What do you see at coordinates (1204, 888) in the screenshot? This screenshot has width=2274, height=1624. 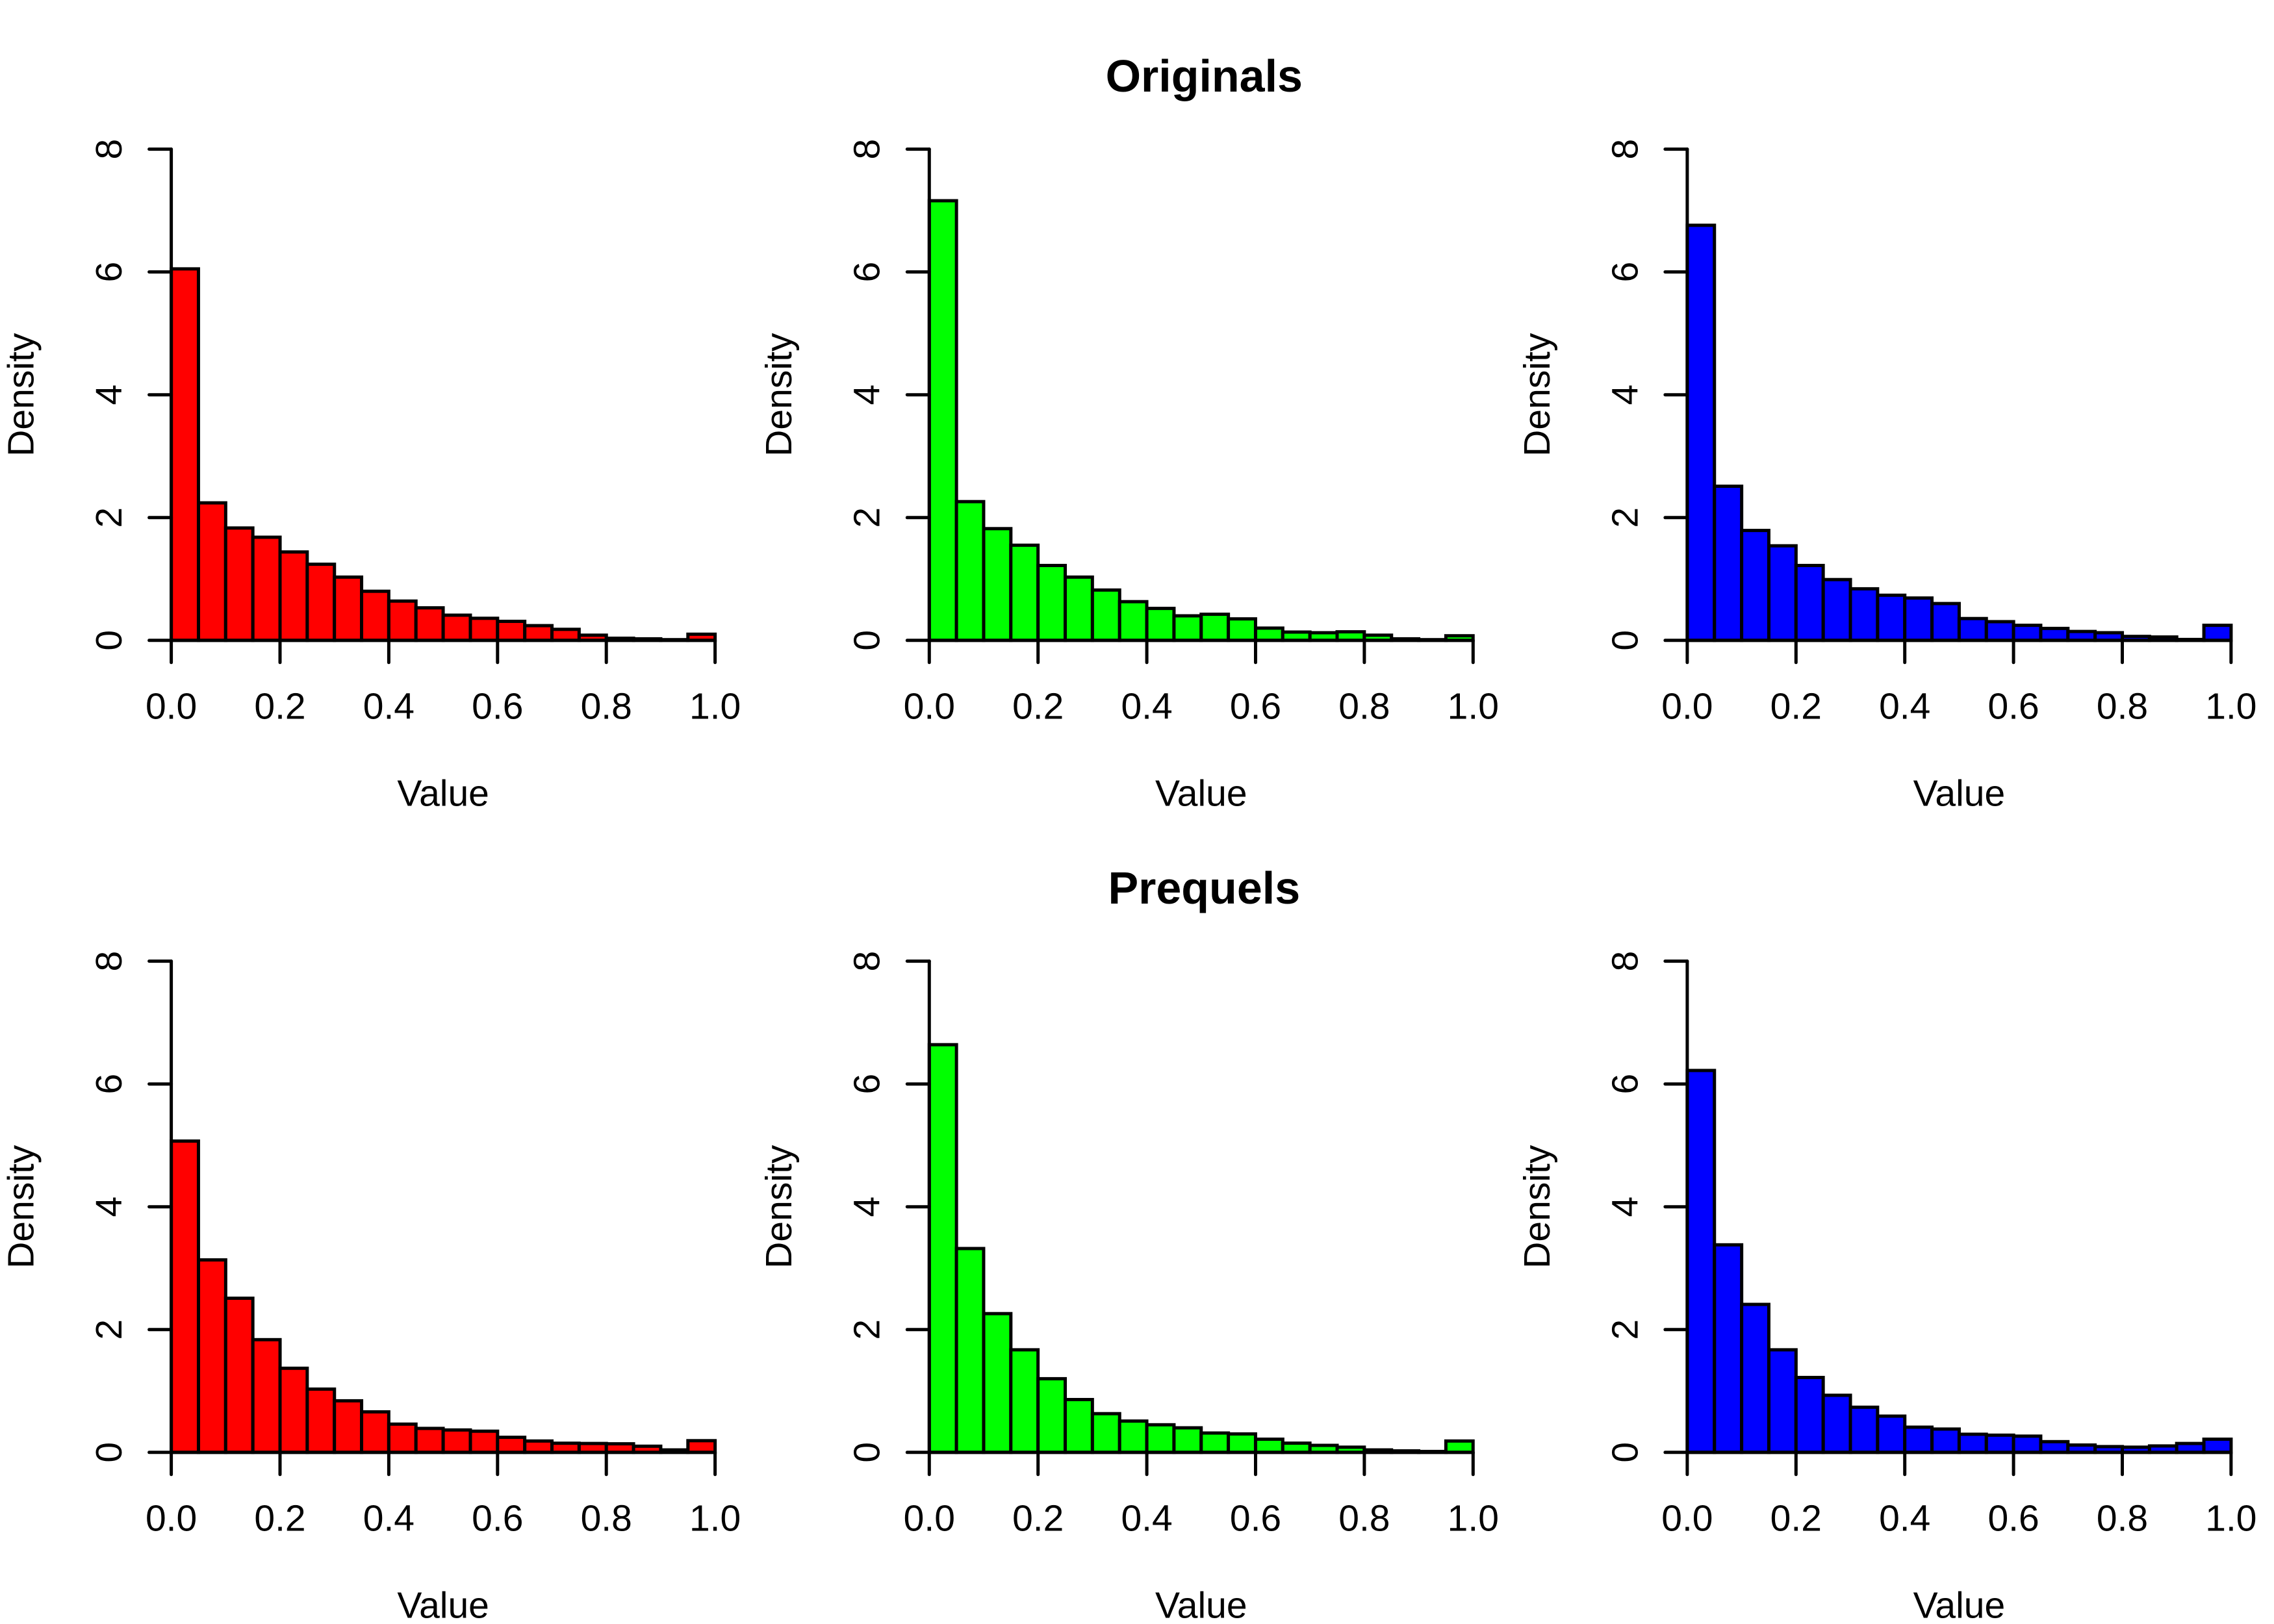 I see `svg-text: Prequels` at bounding box center [1204, 888].